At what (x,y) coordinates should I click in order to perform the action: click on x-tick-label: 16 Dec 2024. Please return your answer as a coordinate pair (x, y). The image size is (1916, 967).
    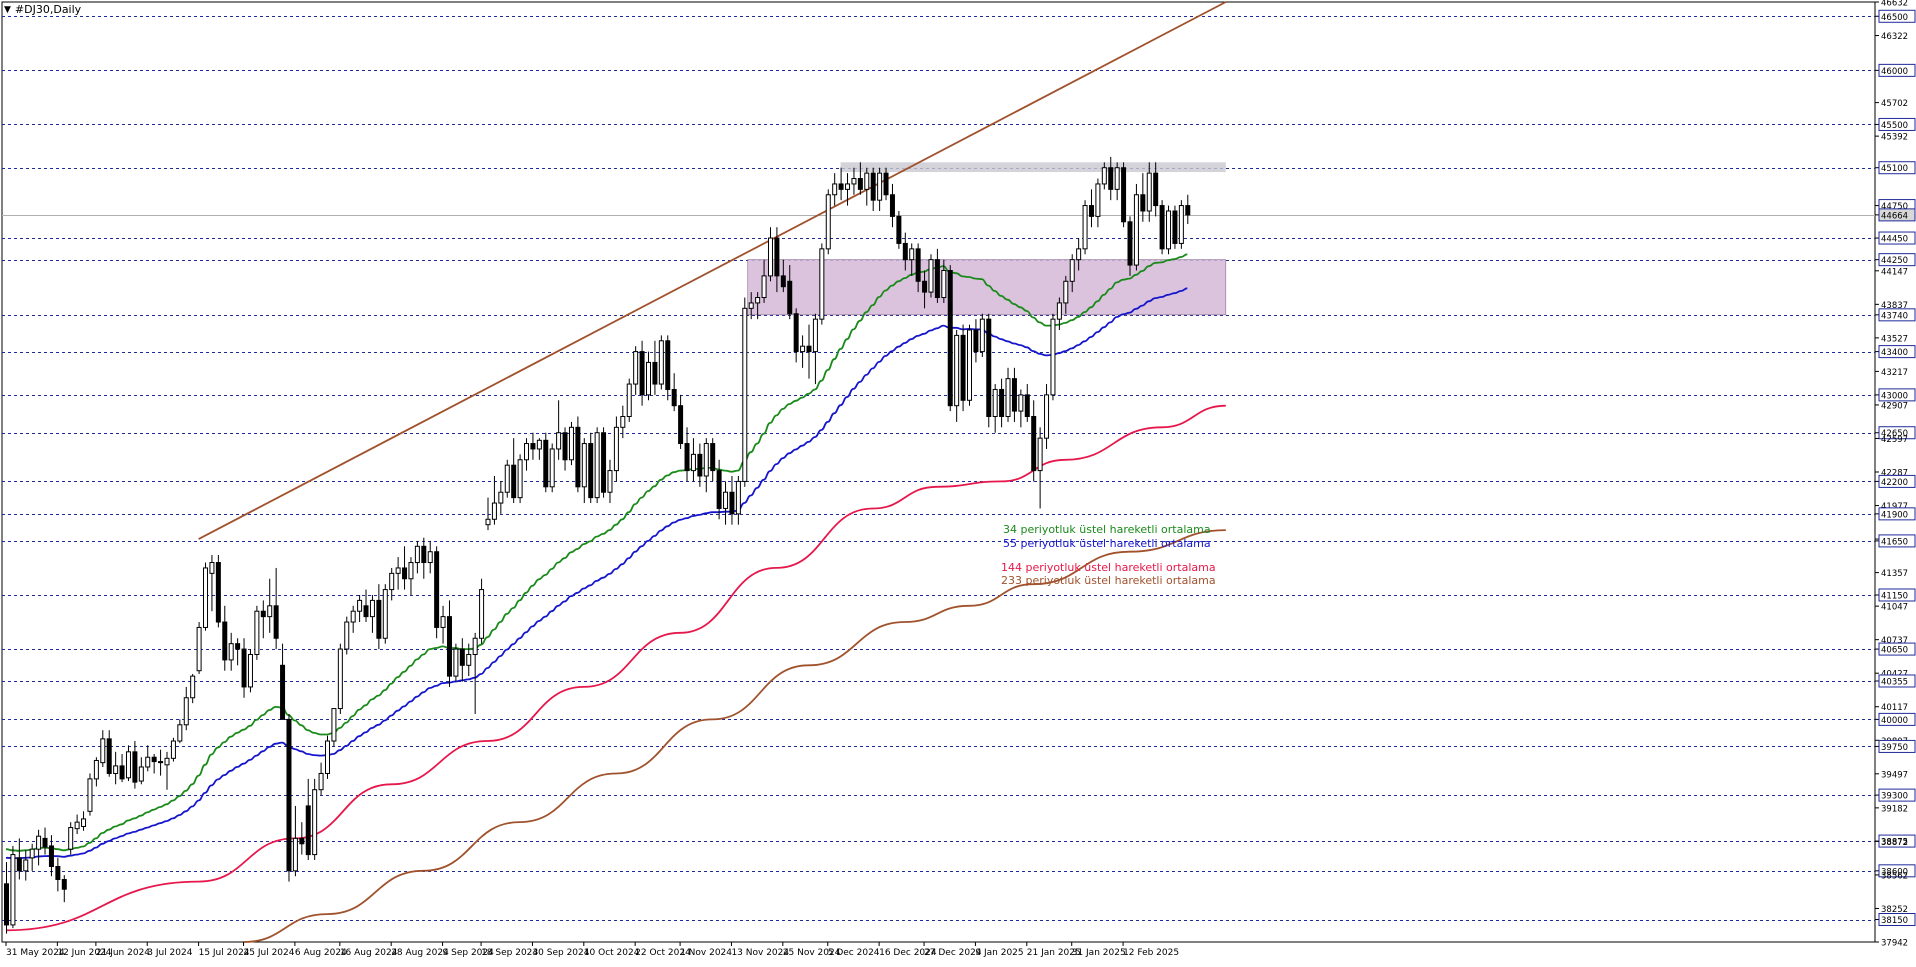
    Looking at the image, I should click on (908, 953).